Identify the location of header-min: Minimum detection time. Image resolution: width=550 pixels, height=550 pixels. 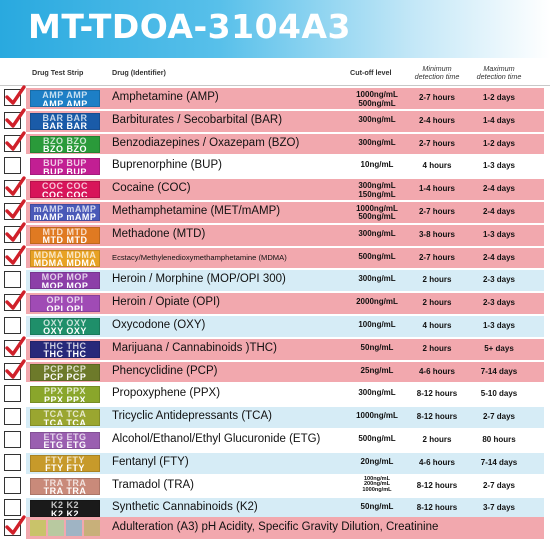
(437, 73).